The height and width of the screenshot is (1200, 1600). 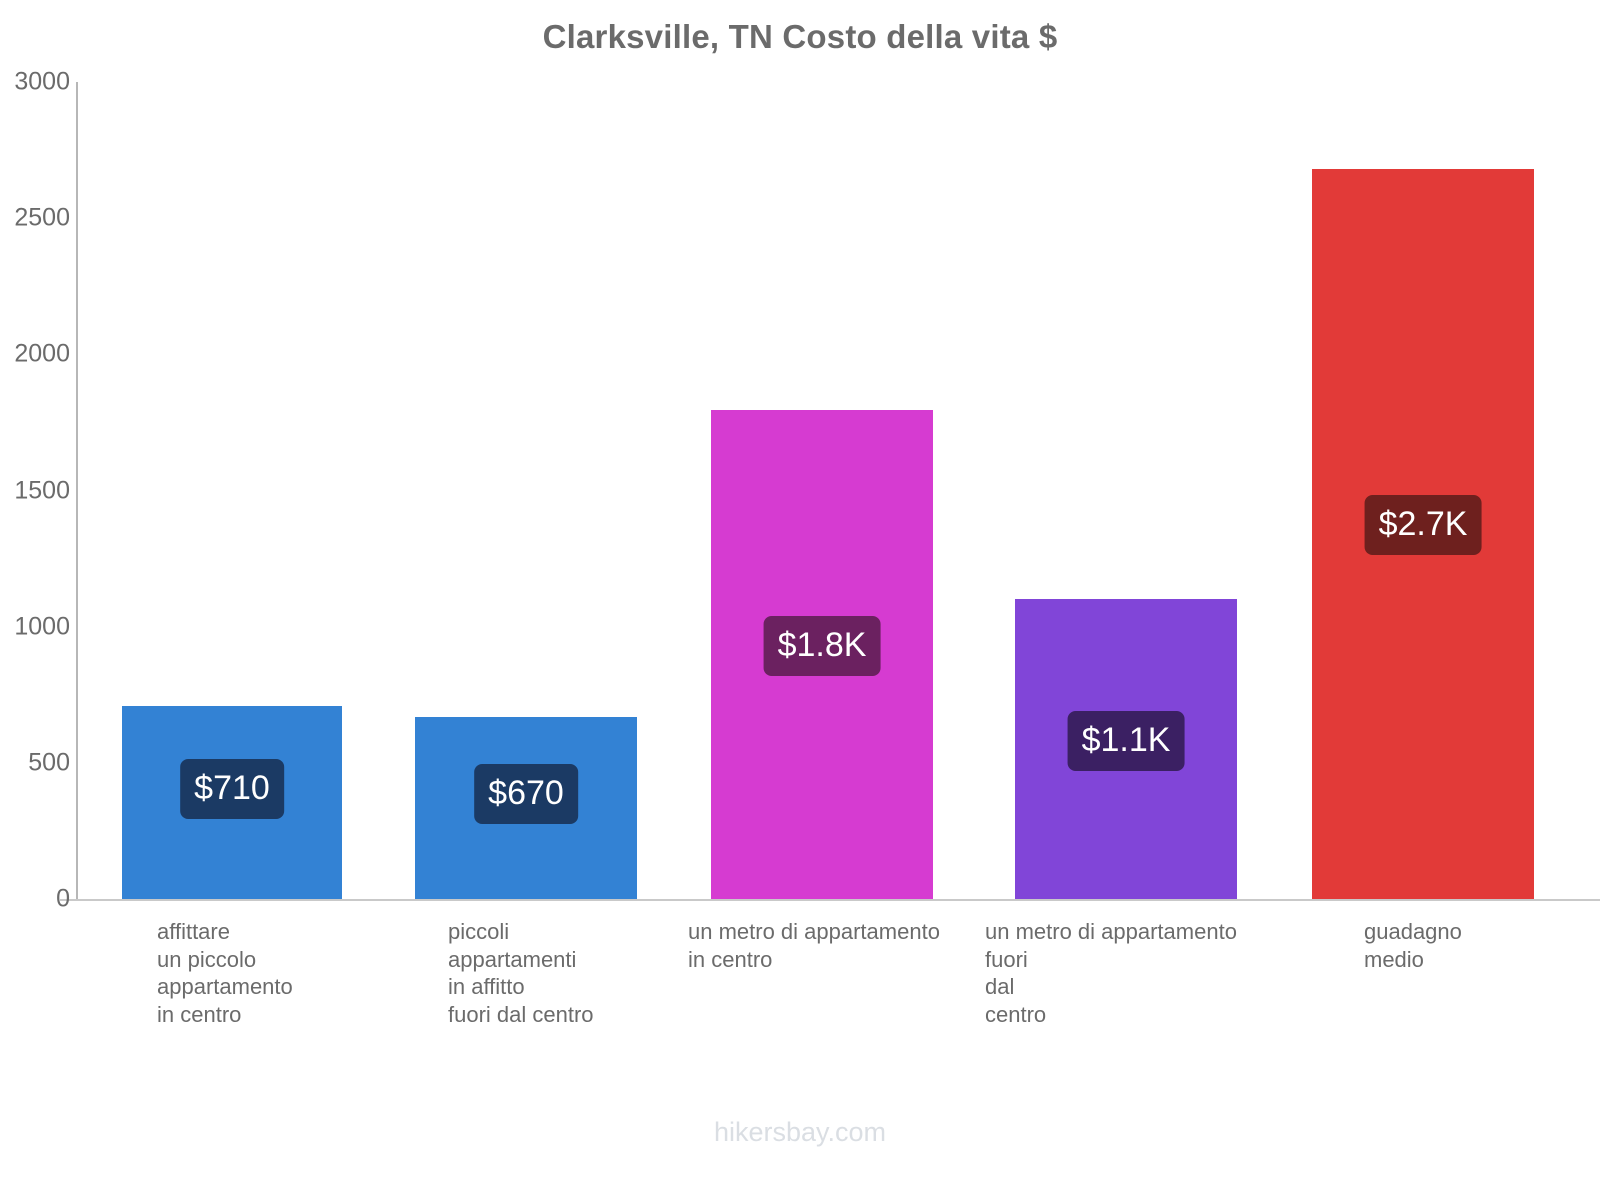 I want to click on bar: $1.1K, so click(x=1126, y=749).